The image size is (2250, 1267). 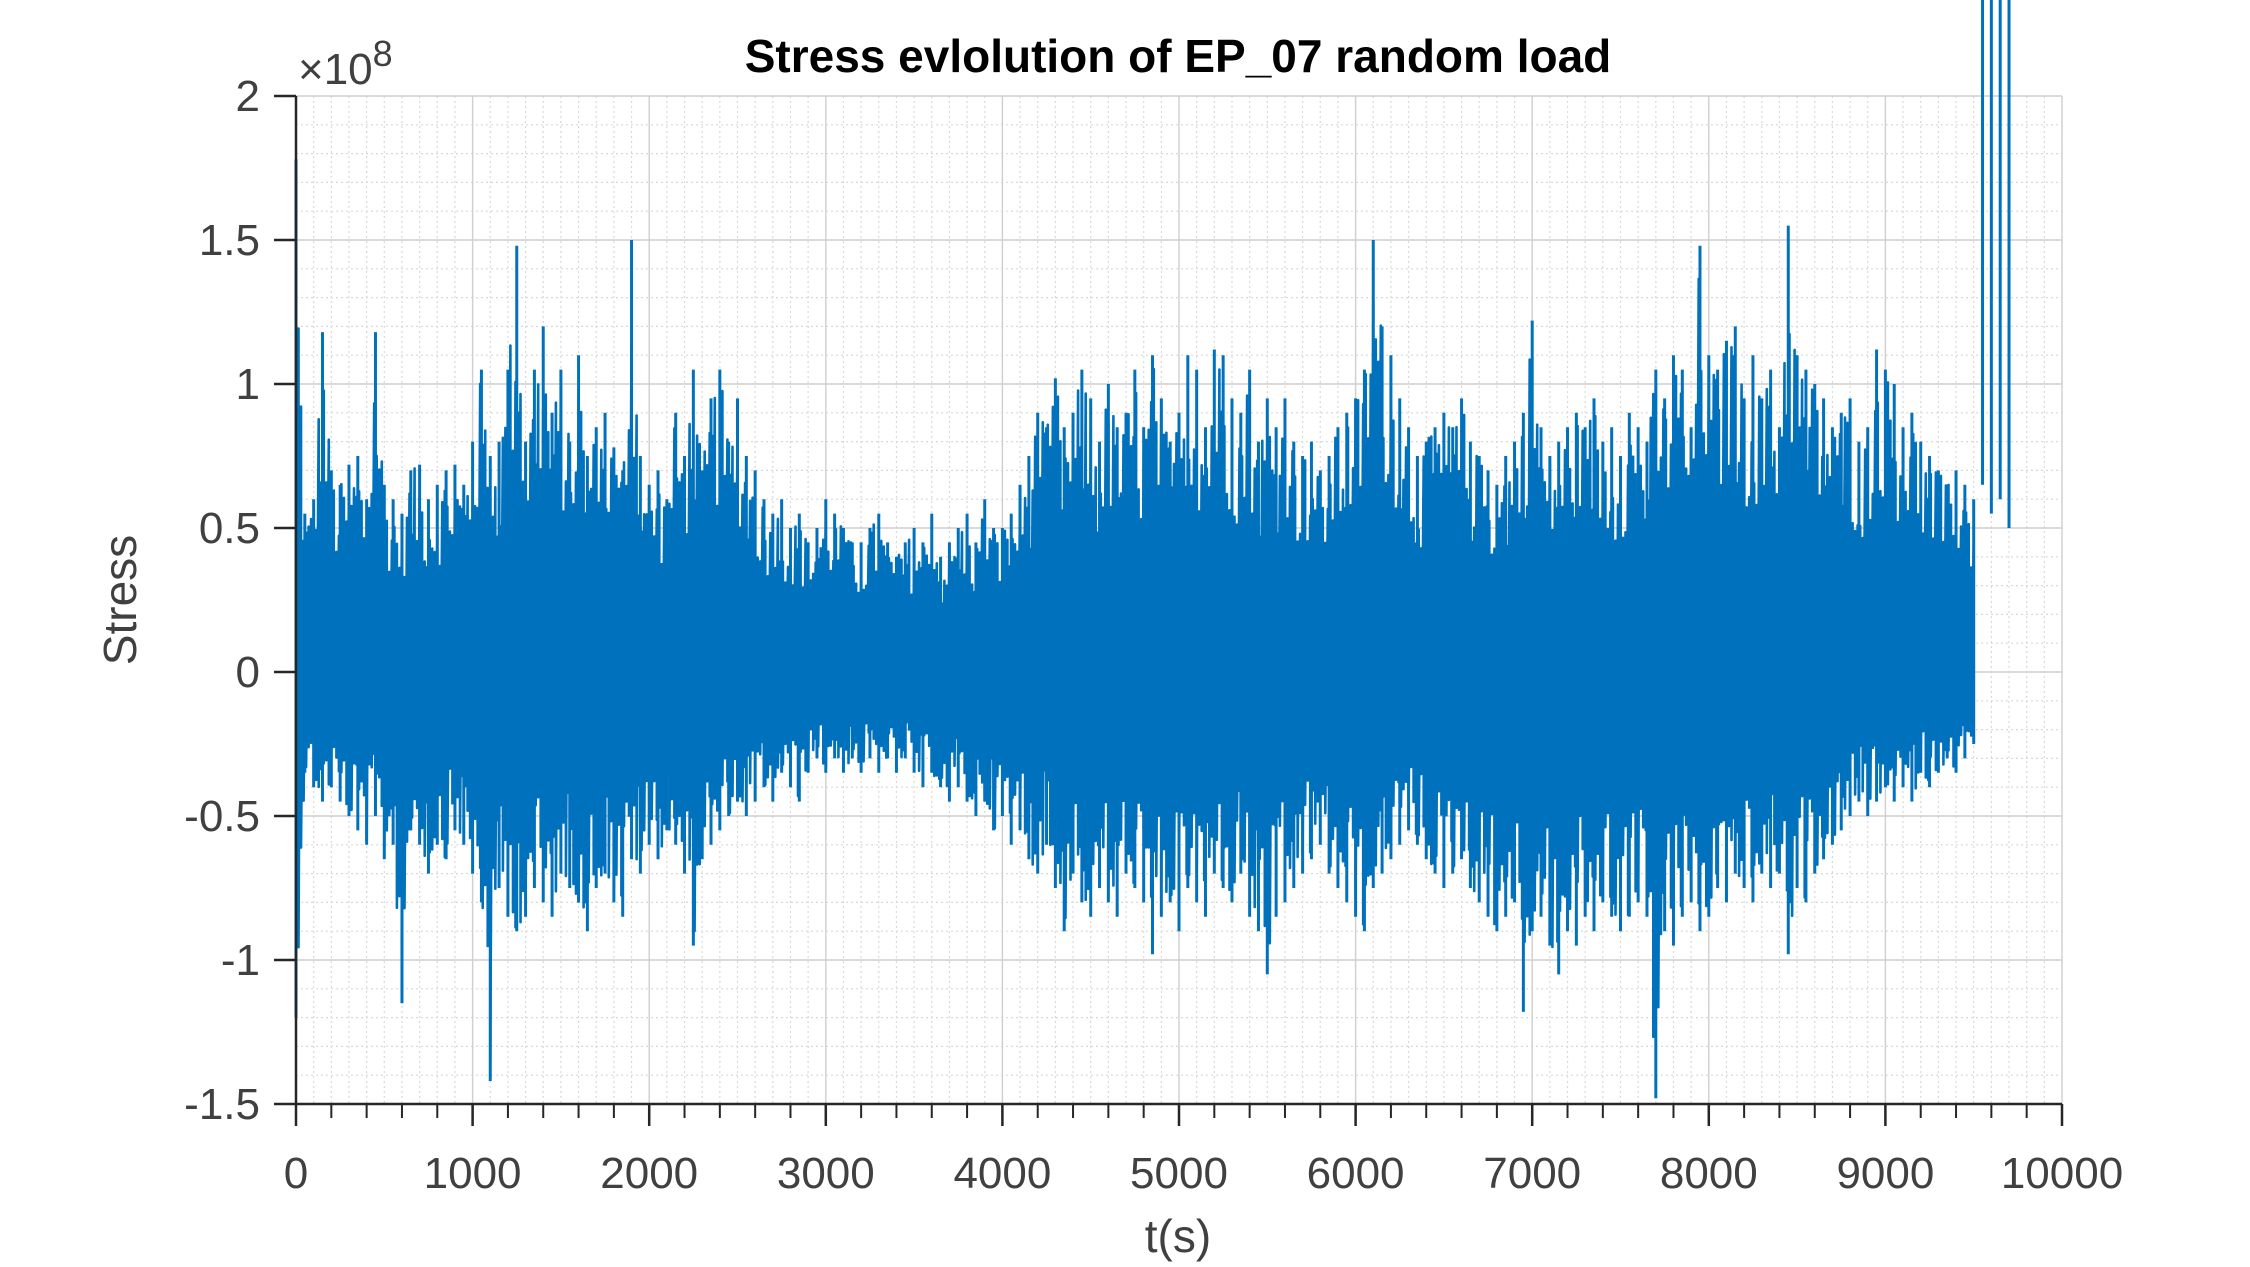 What do you see at coordinates (473, 1173) in the screenshot?
I see `x-tick-label: 1000` at bounding box center [473, 1173].